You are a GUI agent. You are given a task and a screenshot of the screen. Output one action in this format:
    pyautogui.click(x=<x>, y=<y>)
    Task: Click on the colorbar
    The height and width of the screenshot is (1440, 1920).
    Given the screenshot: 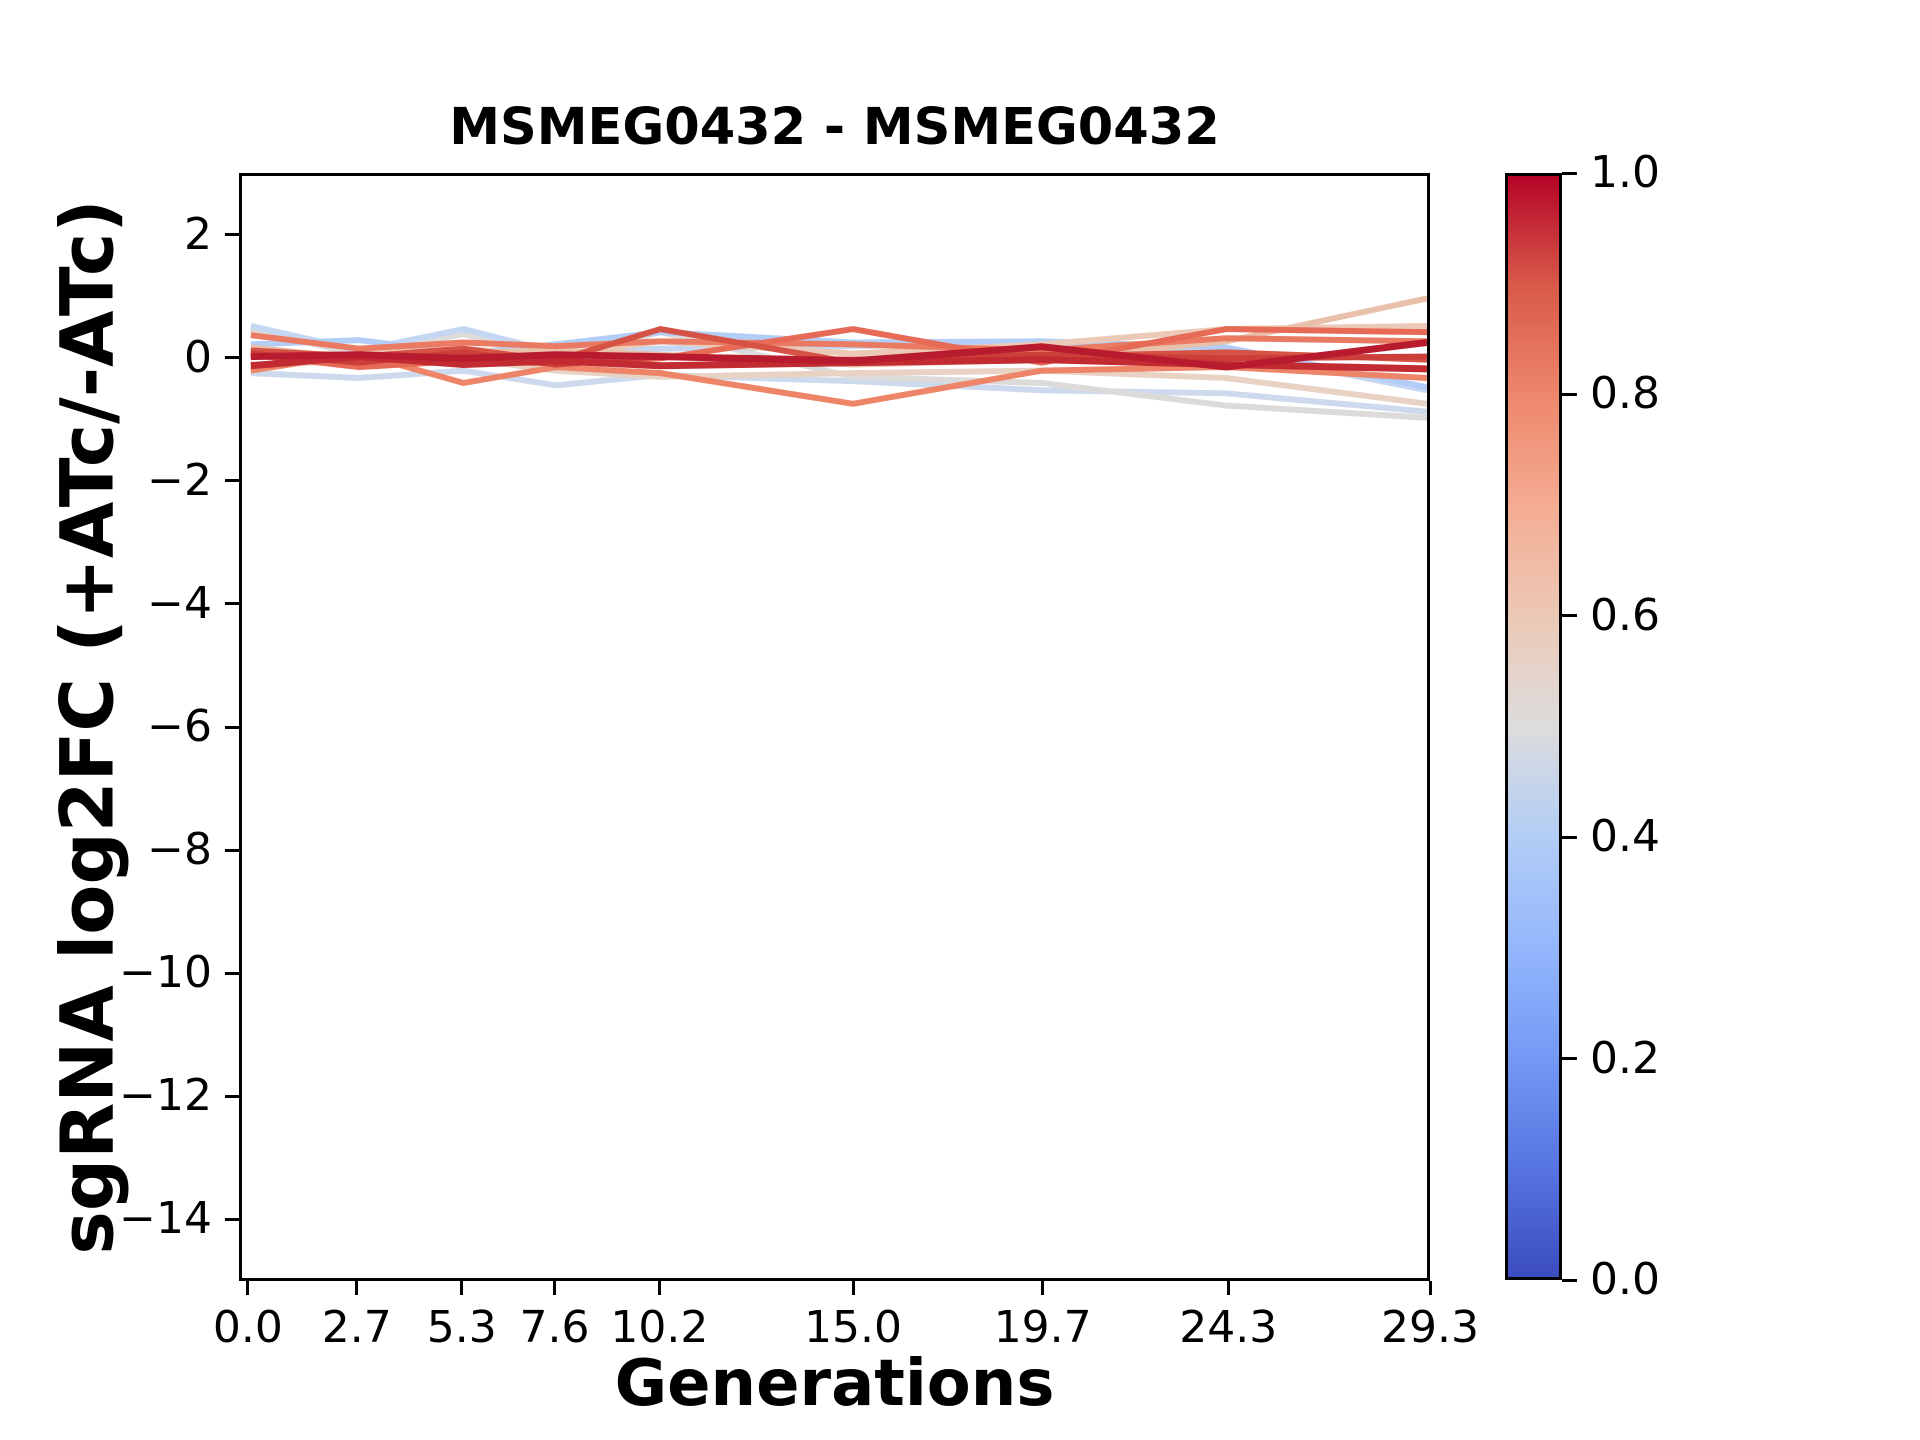 What is the action you would take?
    pyautogui.click(x=1533, y=726)
    